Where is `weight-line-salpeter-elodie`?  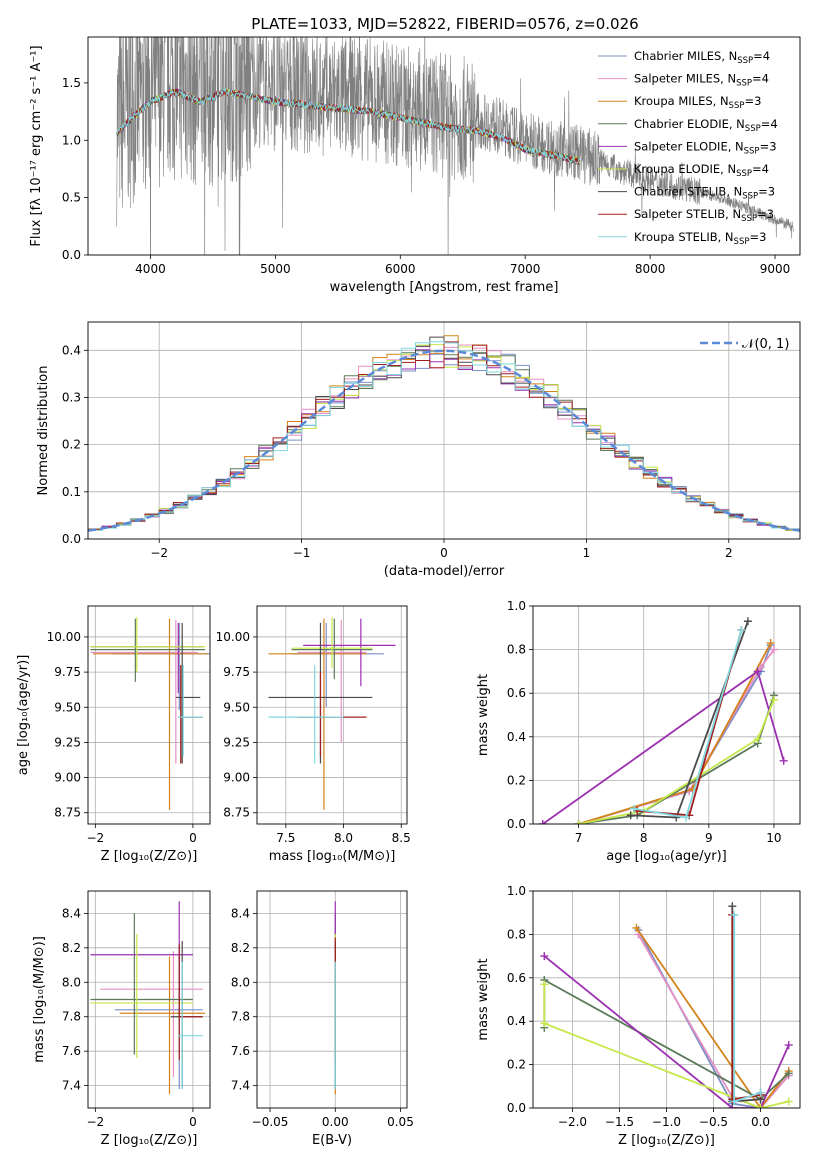
weight-line-salpeter-elodie is located at coordinates (666, 1031).